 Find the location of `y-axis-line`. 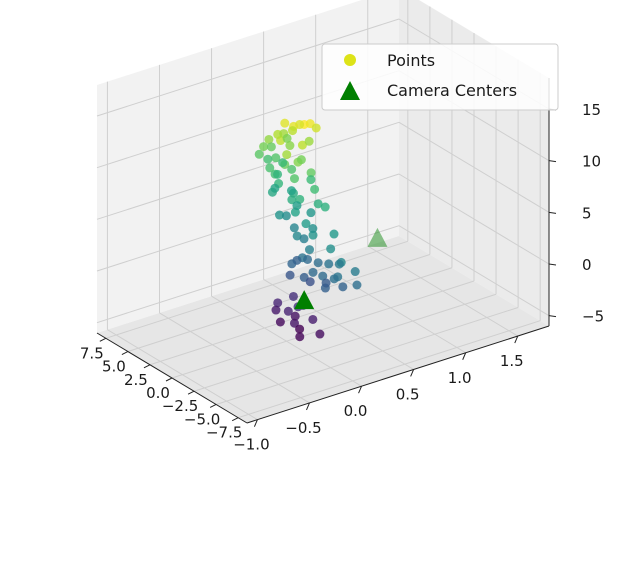

y-axis-line is located at coordinates (398, 374).